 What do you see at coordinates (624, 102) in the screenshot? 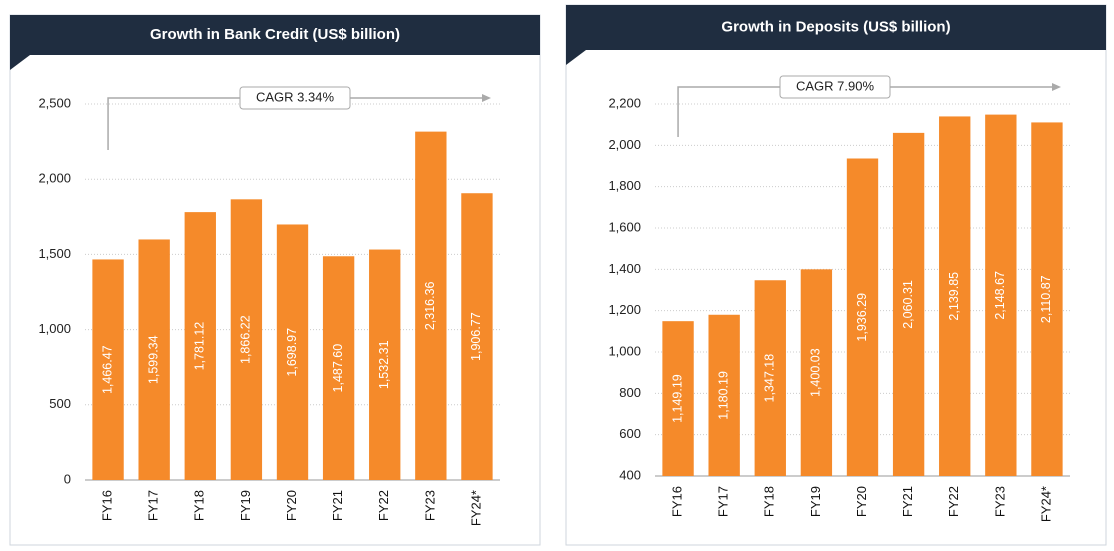
I see `y-tick-label: 2,200` at bounding box center [624, 102].